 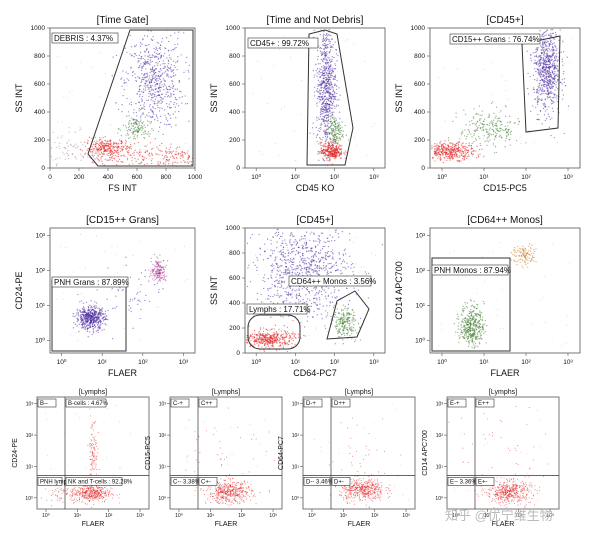 What do you see at coordinates (315, 20) in the screenshot?
I see `panel-title: [Time and Not Debris]` at bounding box center [315, 20].